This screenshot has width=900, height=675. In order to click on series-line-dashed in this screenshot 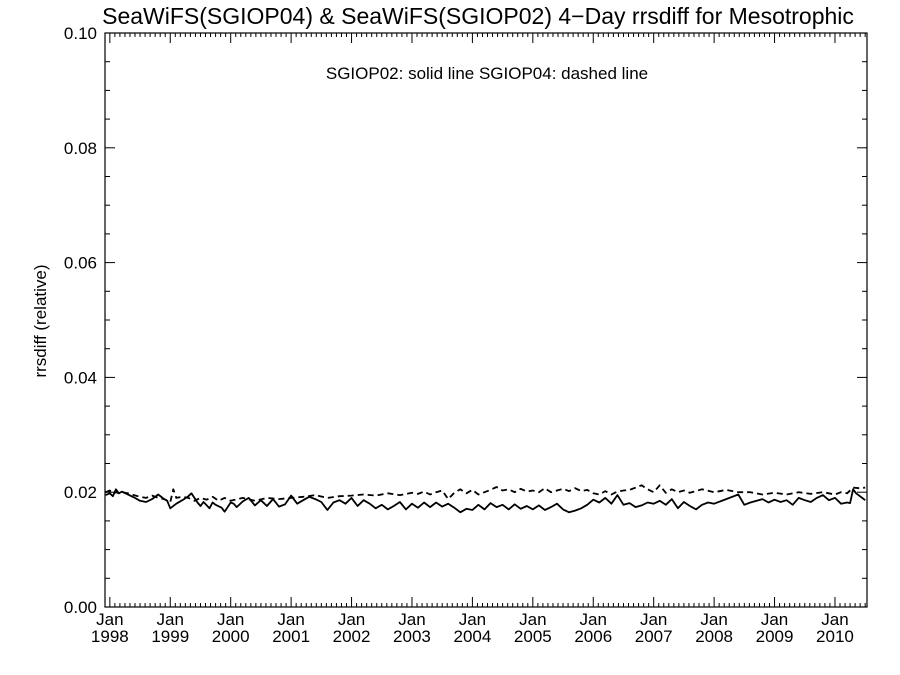, I will do `click(485, 493)`.